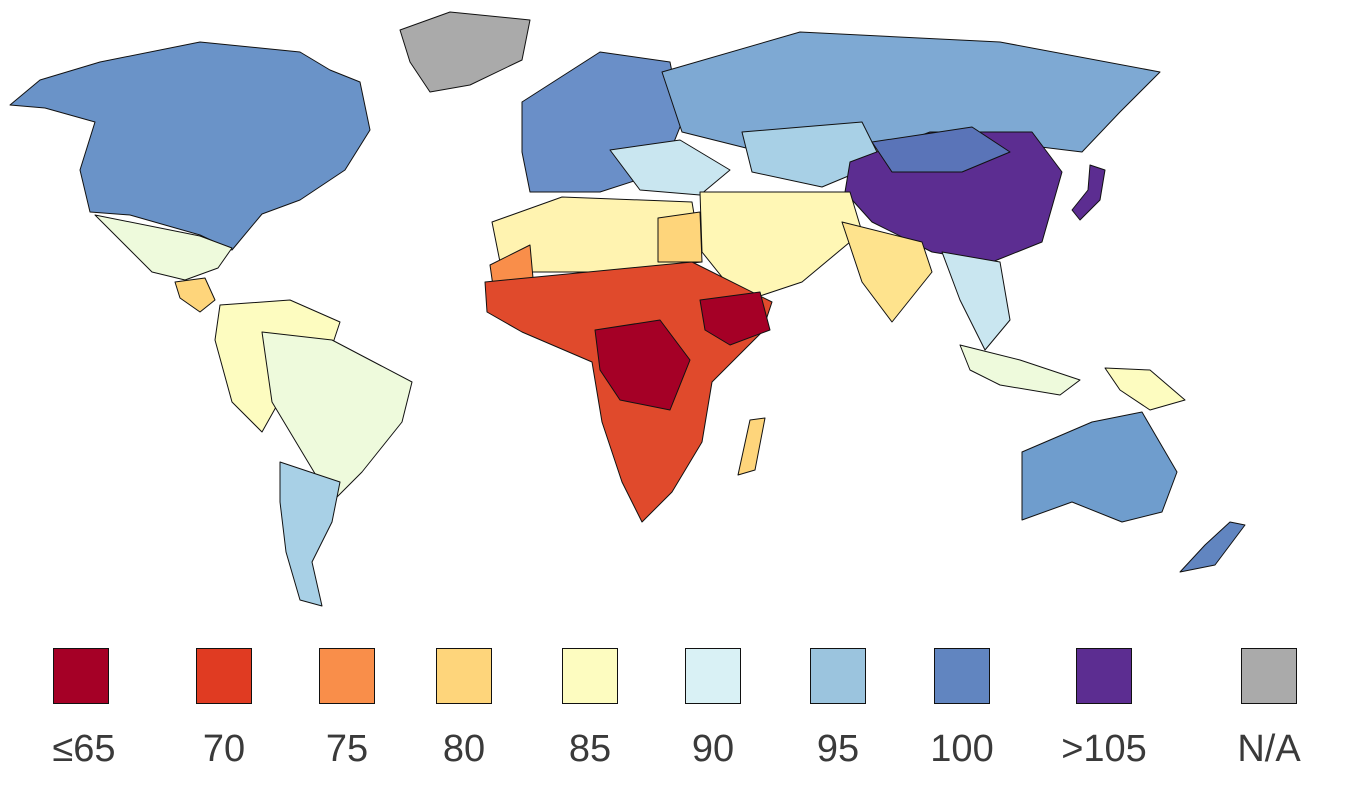 The height and width of the screenshot is (800, 1357). I want to click on region-central-america, so click(195, 295).